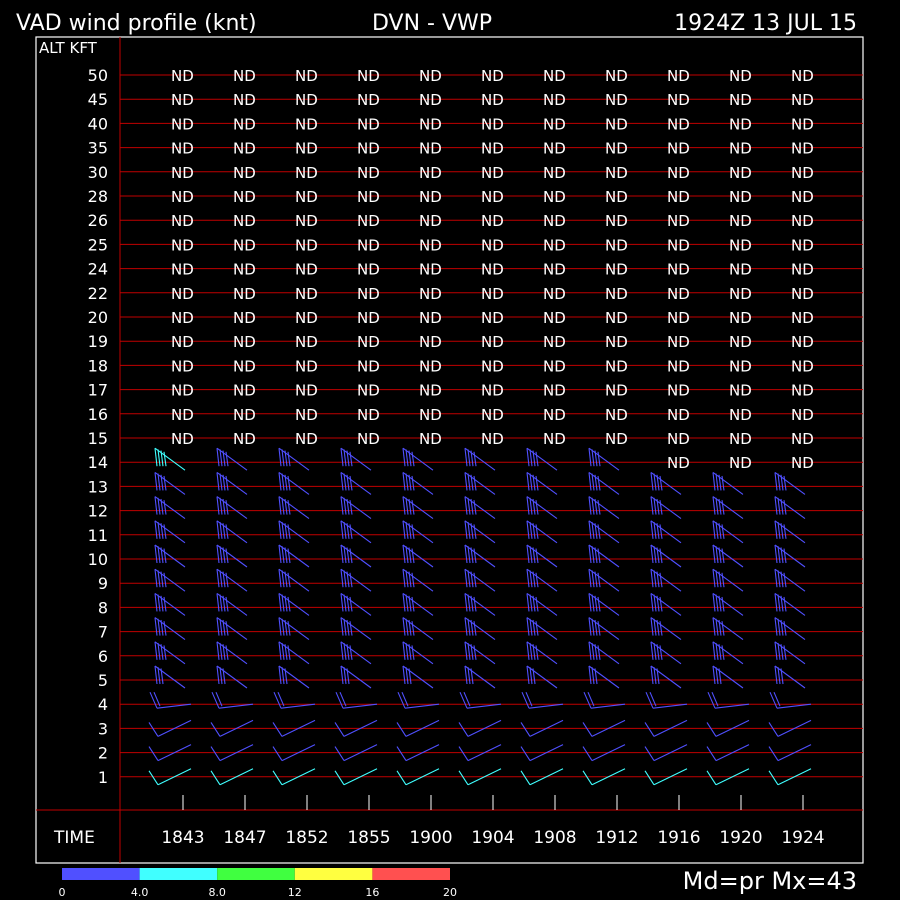 This screenshot has height=900, width=900. Describe the element at coordinates (98, 414) in the screenshot. I see `altitude-label: 16` at that location.